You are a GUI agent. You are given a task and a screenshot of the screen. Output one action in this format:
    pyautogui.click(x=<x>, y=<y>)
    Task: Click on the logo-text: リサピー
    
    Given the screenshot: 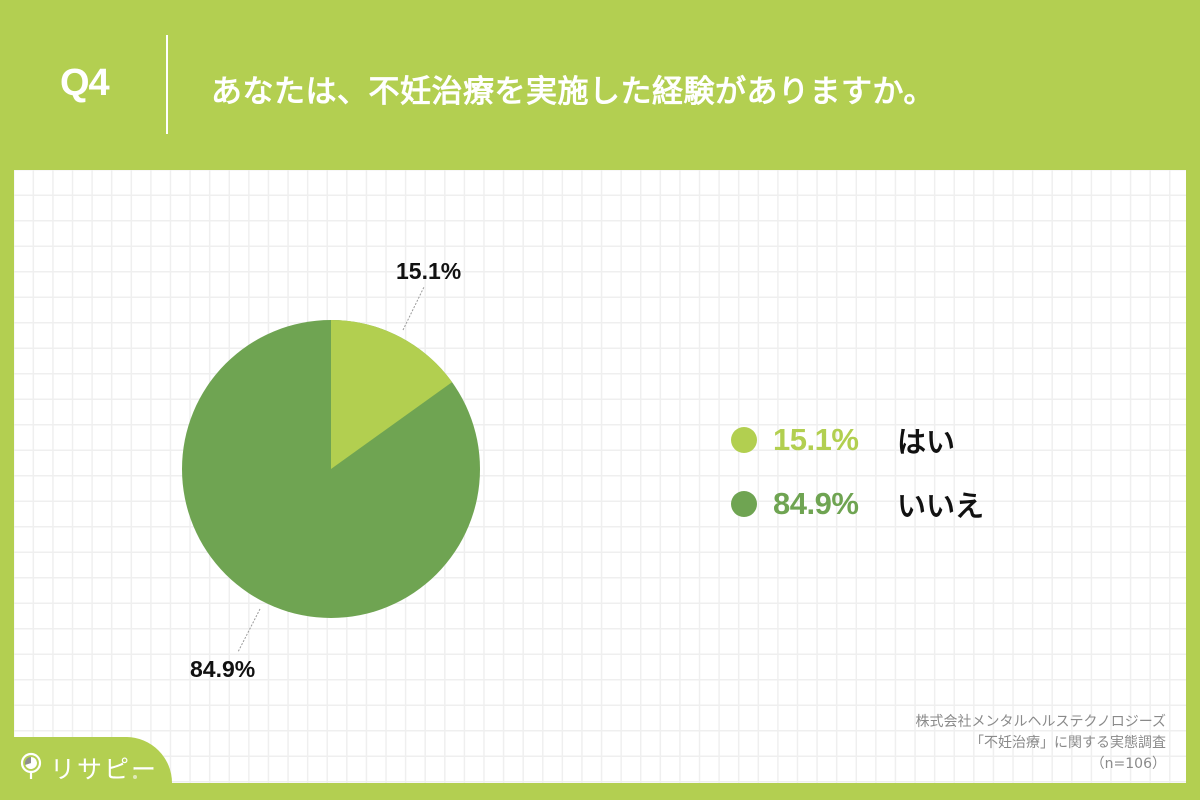 What is the action you would take?
    pyautogui.click(x=104, y=769)
    